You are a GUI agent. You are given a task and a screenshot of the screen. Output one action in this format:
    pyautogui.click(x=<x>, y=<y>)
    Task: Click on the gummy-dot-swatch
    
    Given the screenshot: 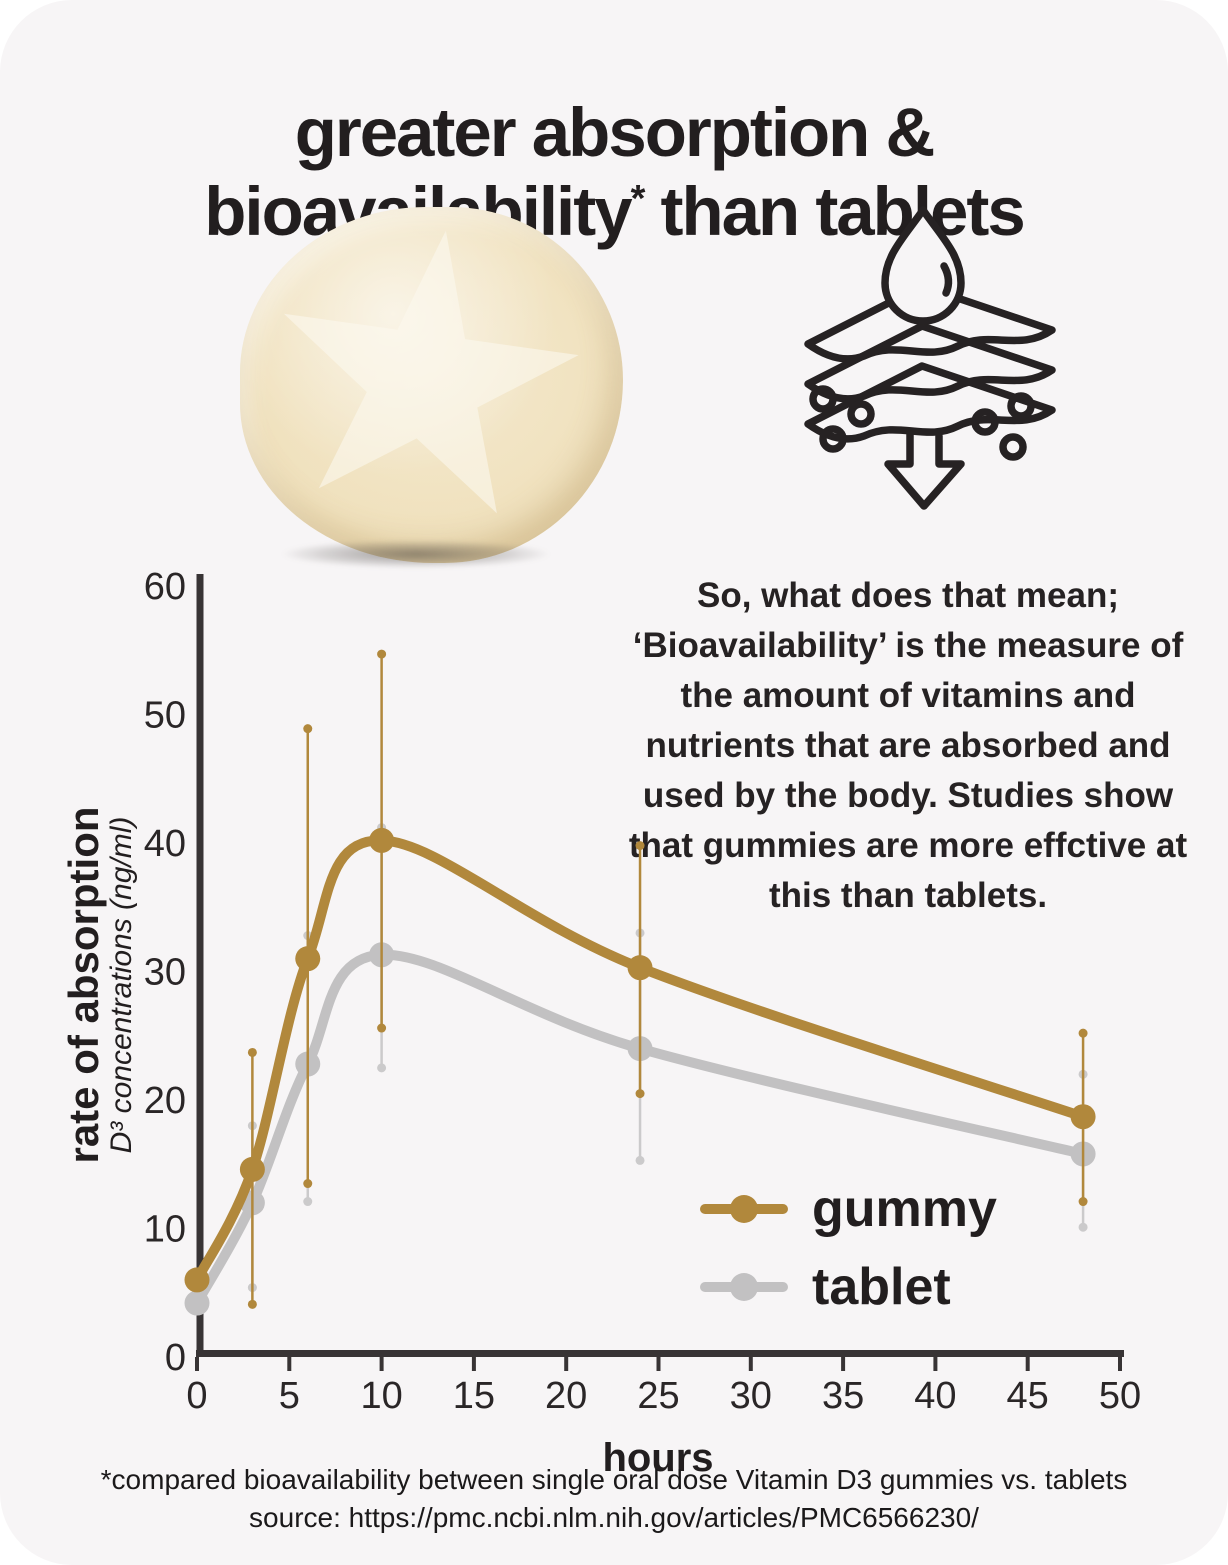 What is the action you would take?
    pyautogui.click(x=744, y=1209)
    